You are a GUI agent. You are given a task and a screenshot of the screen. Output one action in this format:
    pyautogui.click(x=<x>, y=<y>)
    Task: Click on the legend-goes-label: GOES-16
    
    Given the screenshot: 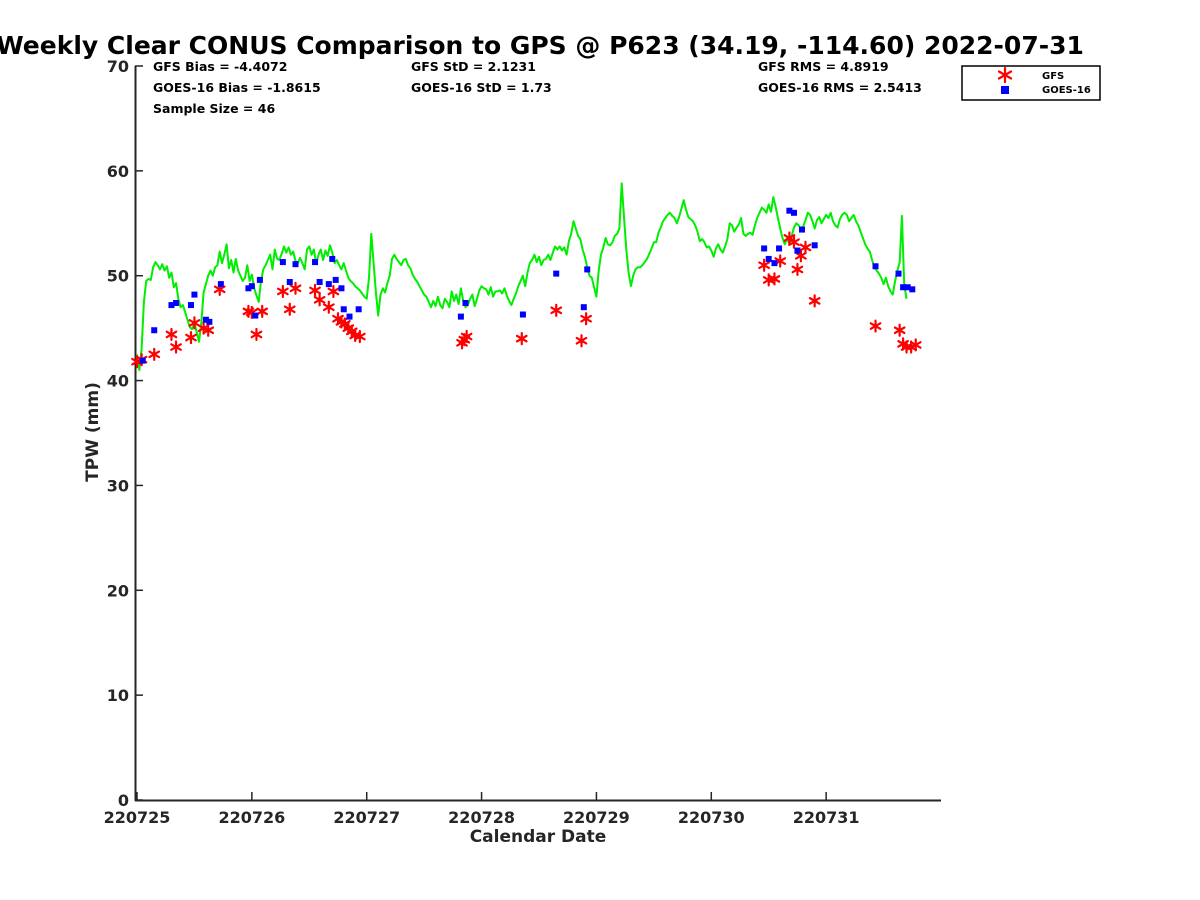 What is the action you would take?
    pyautogui.click(x=1066, y=90)
    